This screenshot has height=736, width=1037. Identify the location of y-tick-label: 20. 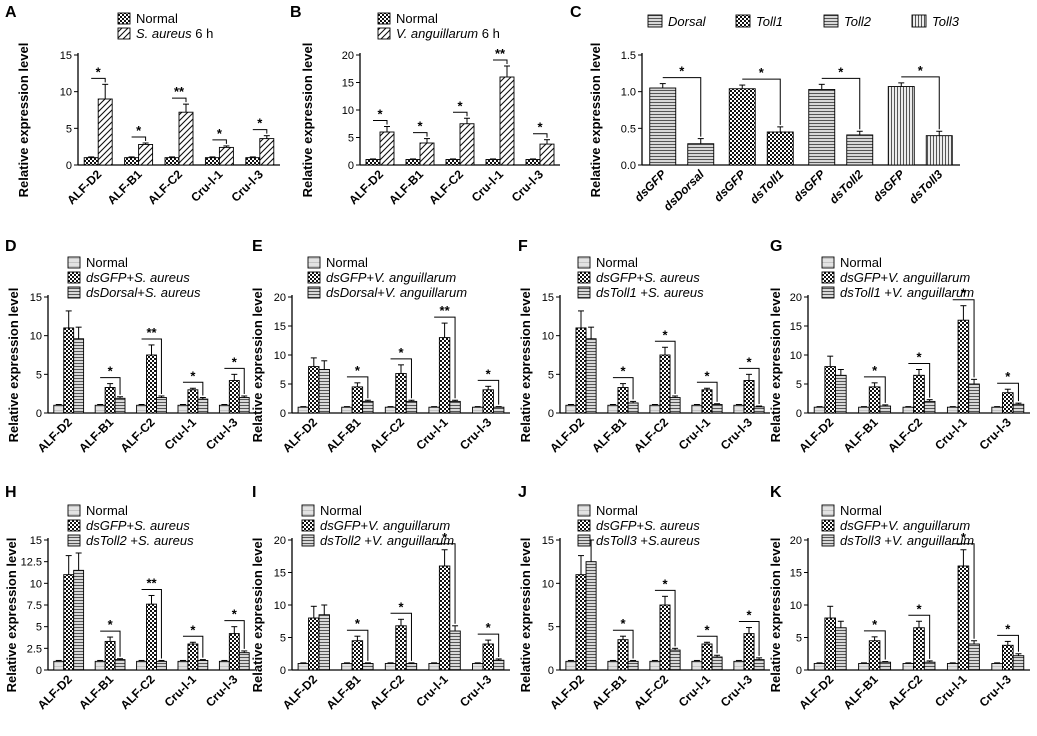
(280, 541).